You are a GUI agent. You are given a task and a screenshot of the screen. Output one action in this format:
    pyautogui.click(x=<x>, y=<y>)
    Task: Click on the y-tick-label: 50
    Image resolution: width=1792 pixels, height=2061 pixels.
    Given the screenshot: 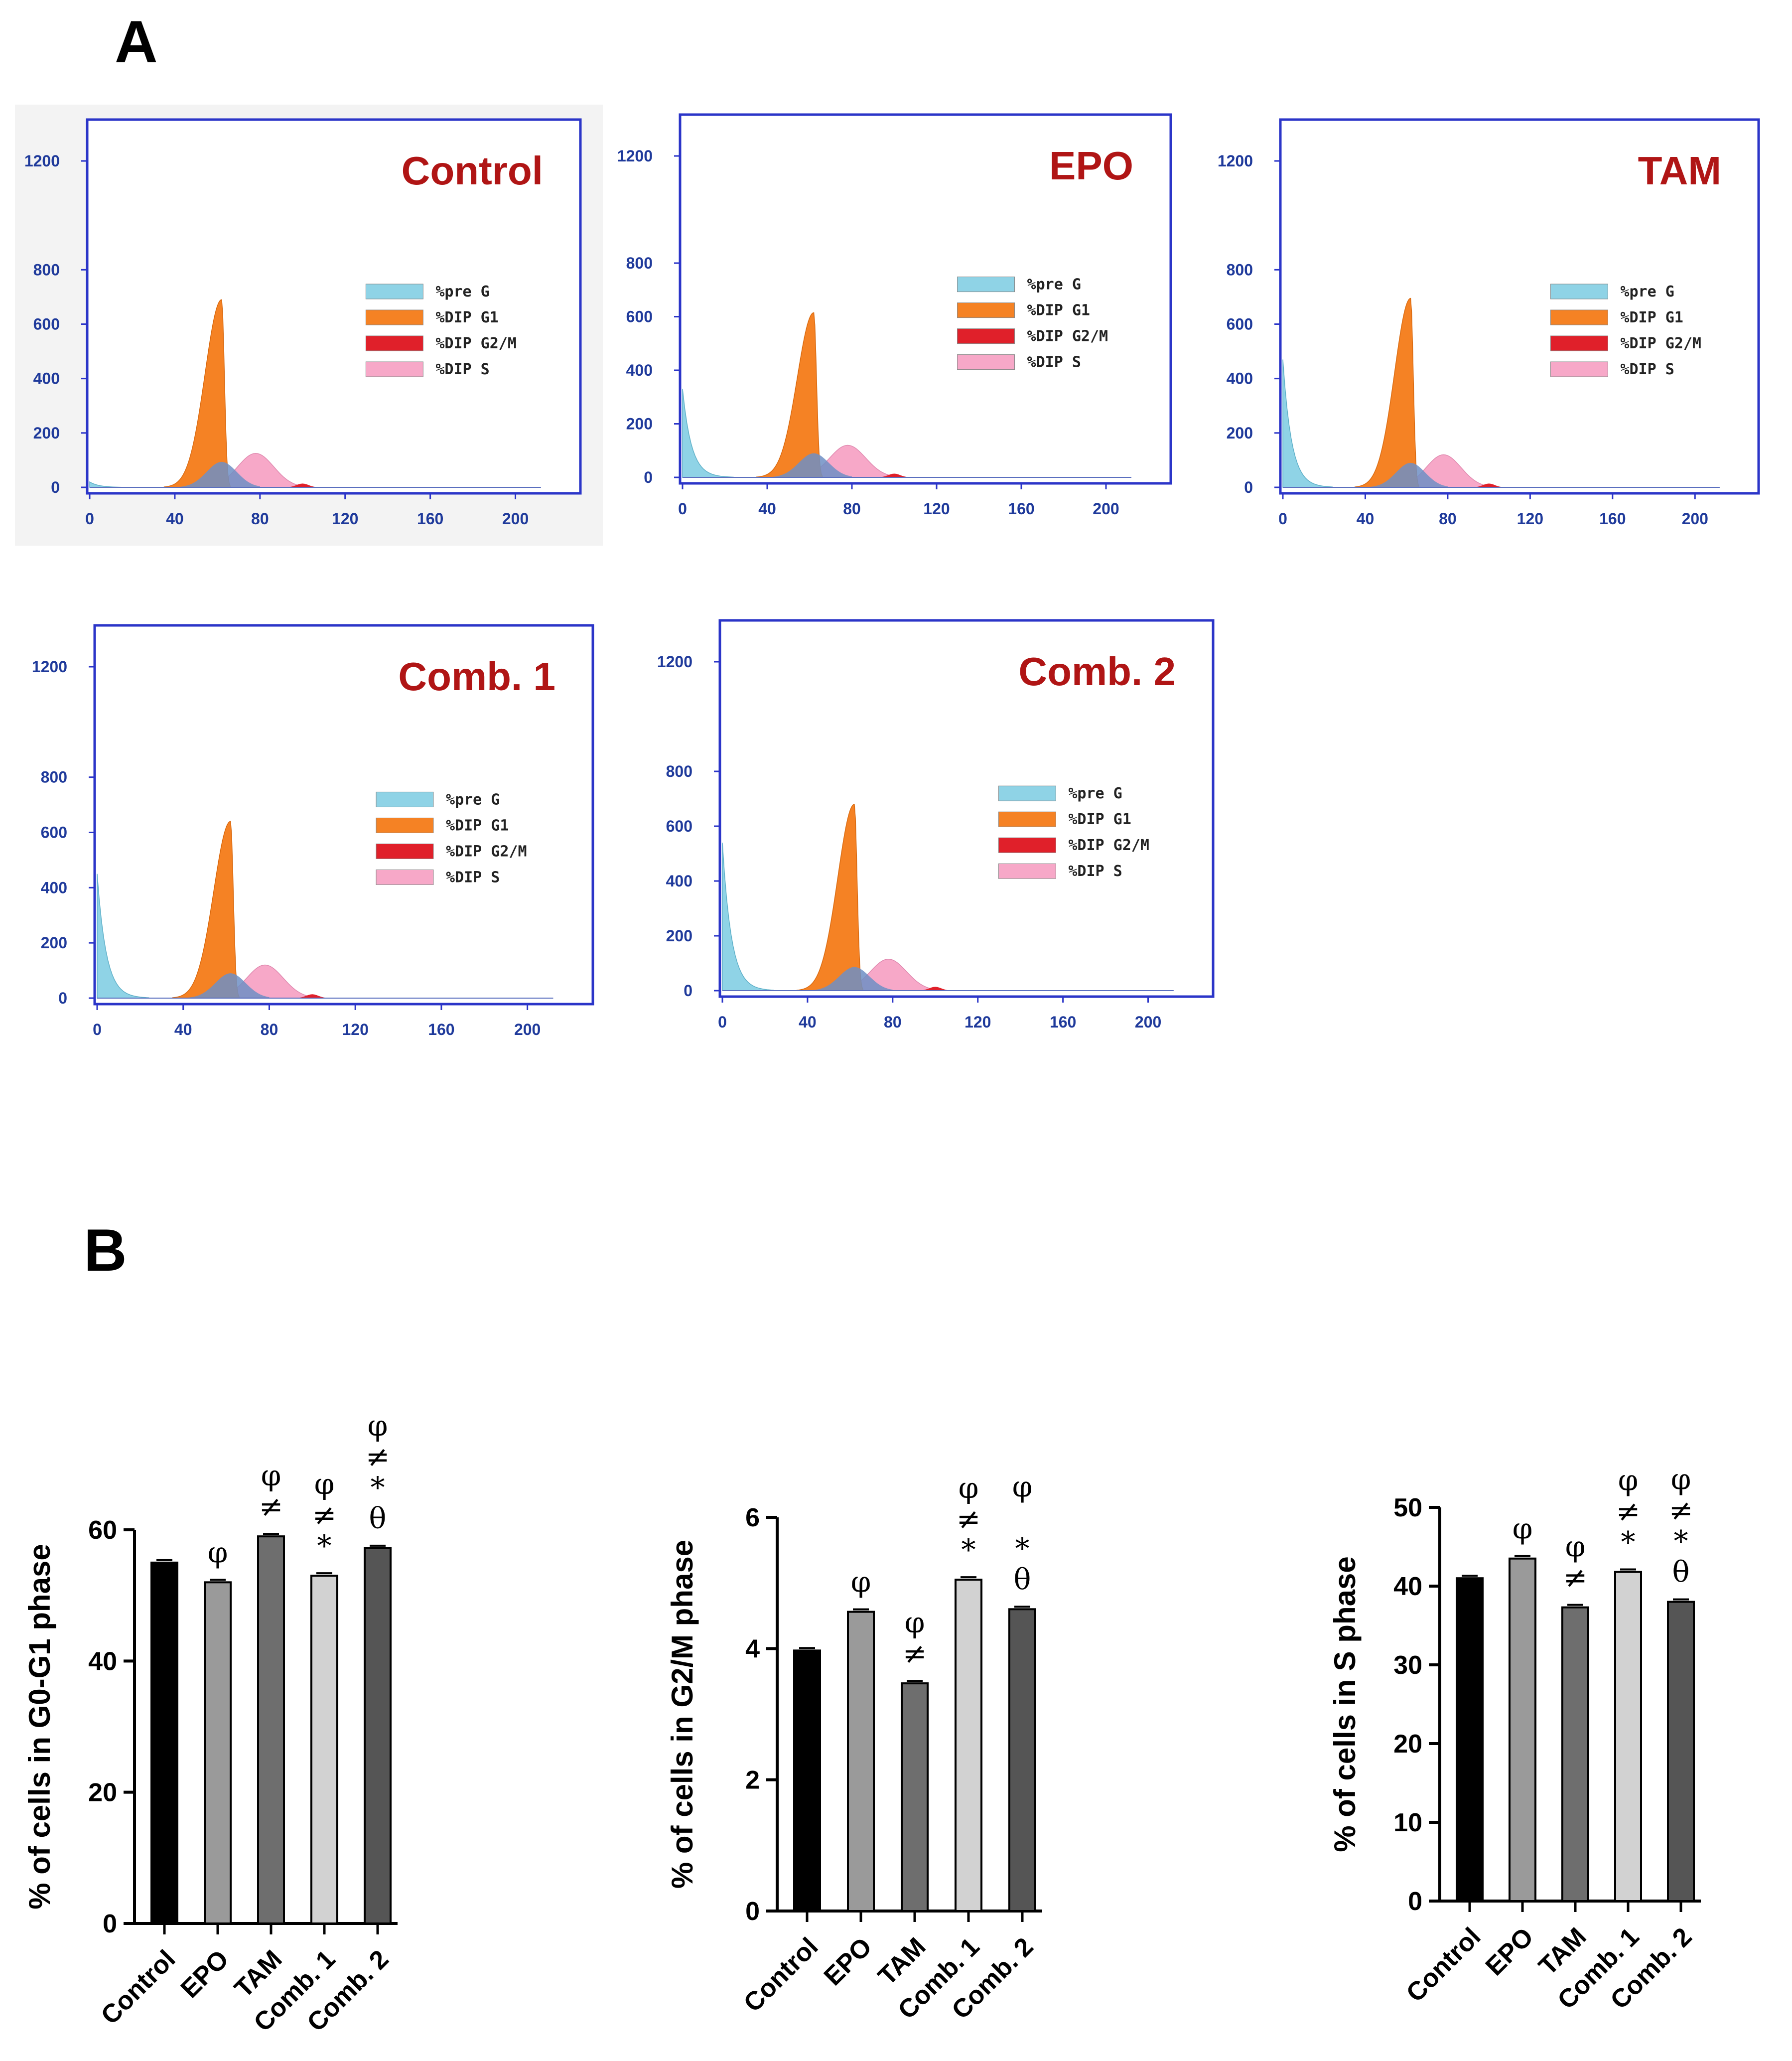 What is the action you would take?
    pyautogui.click(x=1408, y=1507)
    